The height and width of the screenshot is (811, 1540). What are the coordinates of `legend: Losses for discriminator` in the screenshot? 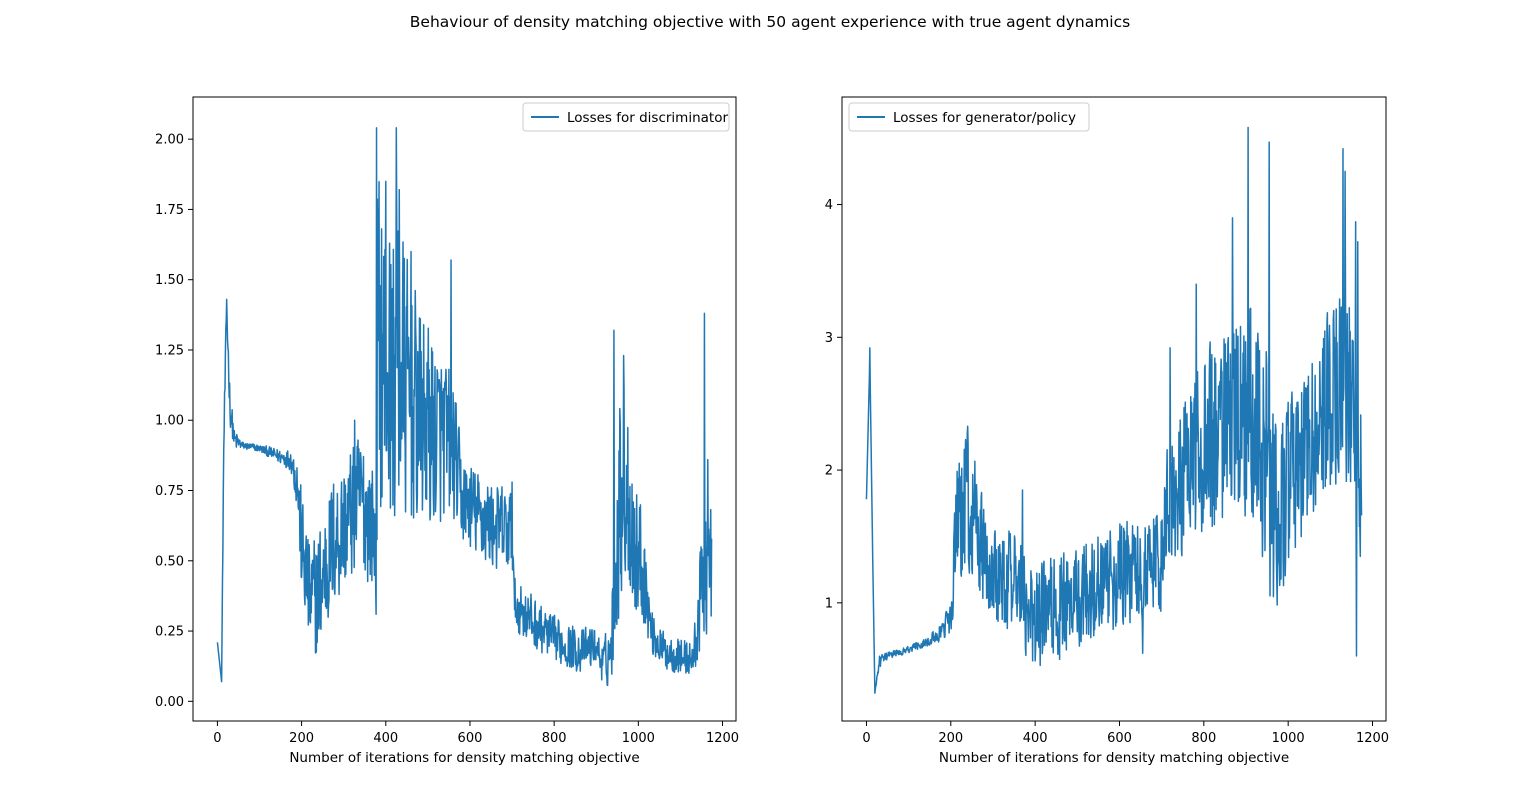 It's located at (626, 117).